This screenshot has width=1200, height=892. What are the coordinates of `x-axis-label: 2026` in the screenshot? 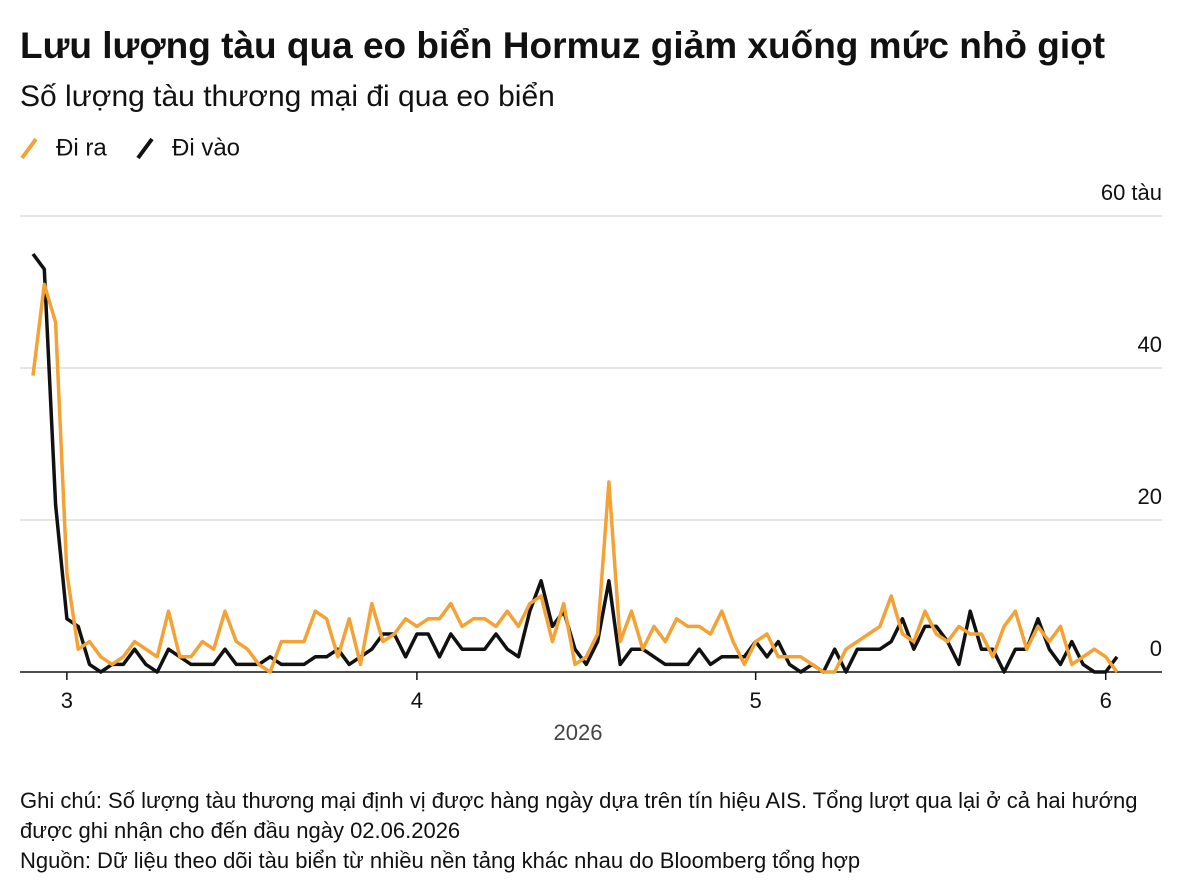 It's located at (578, 732).